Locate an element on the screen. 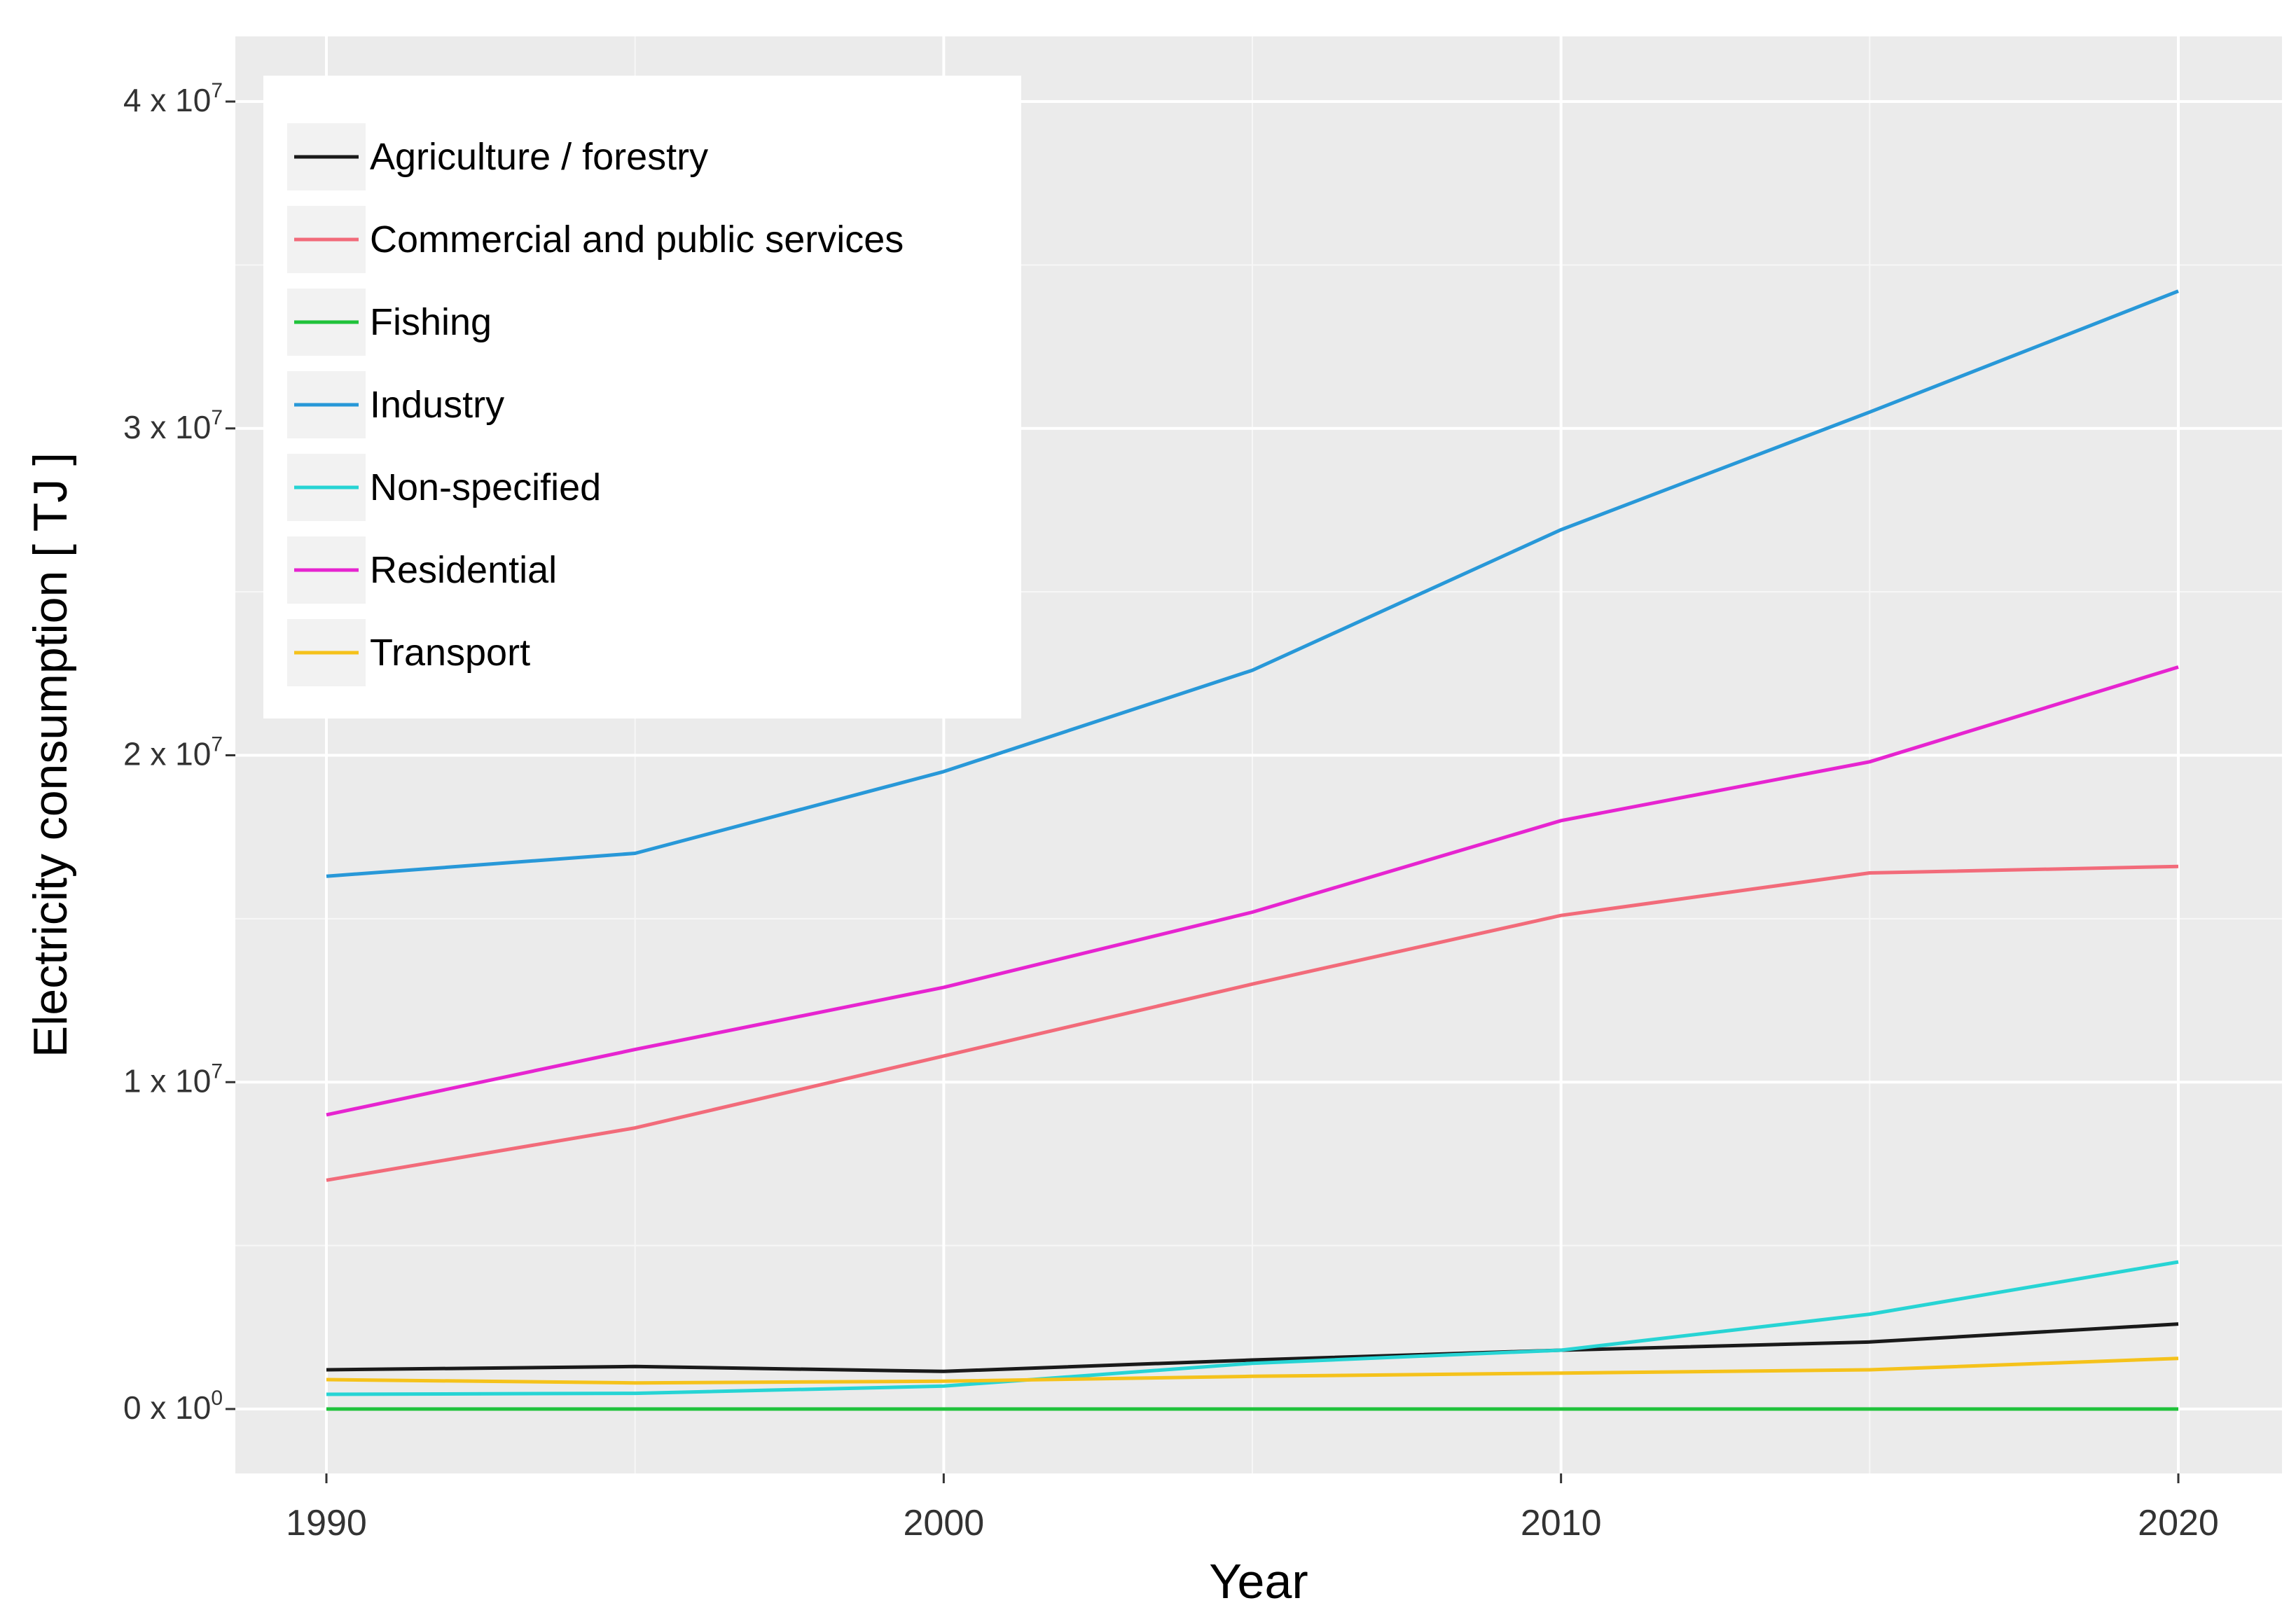 Image resolution: width=2296 pixels, height=1617 pixels. y-axis-title: Electricity consumption [ TJ ] is located at coordinates (50, 754).